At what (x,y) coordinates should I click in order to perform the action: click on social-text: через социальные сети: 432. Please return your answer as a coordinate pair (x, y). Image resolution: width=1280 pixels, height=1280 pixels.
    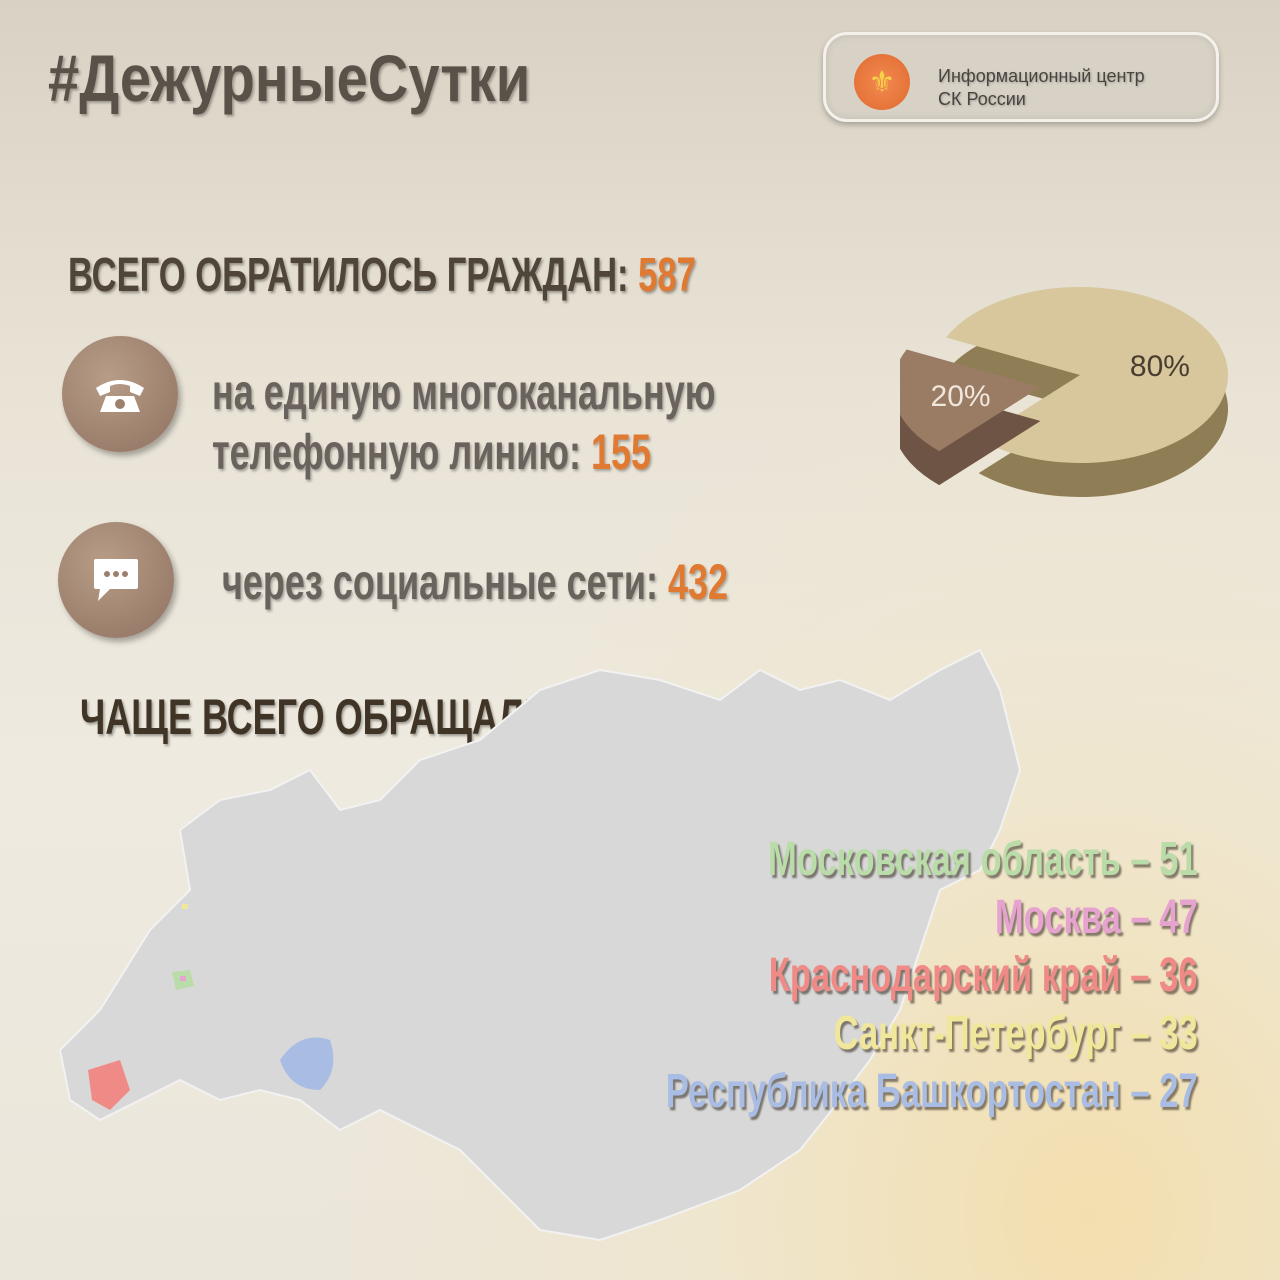
    Looking at the image, I should click on (475, 582).